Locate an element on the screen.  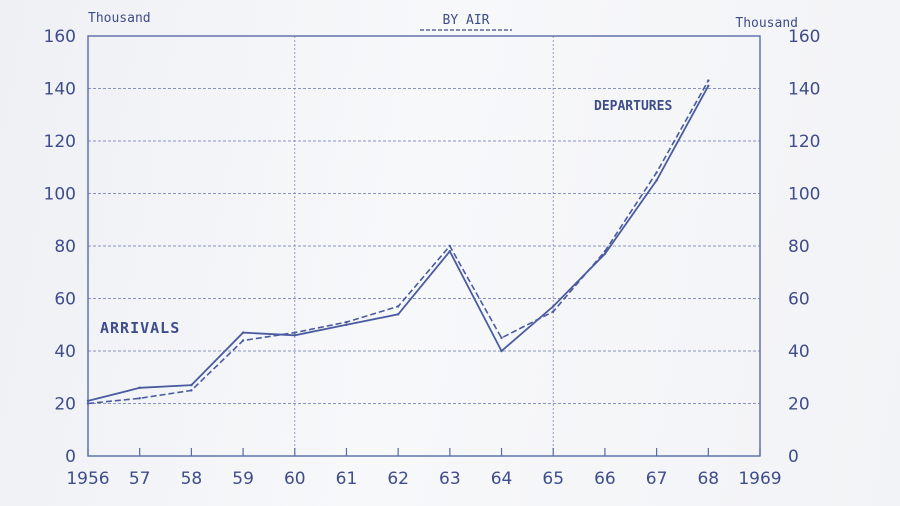
chart-title: BY AIR is located at coordinates (466, 20).